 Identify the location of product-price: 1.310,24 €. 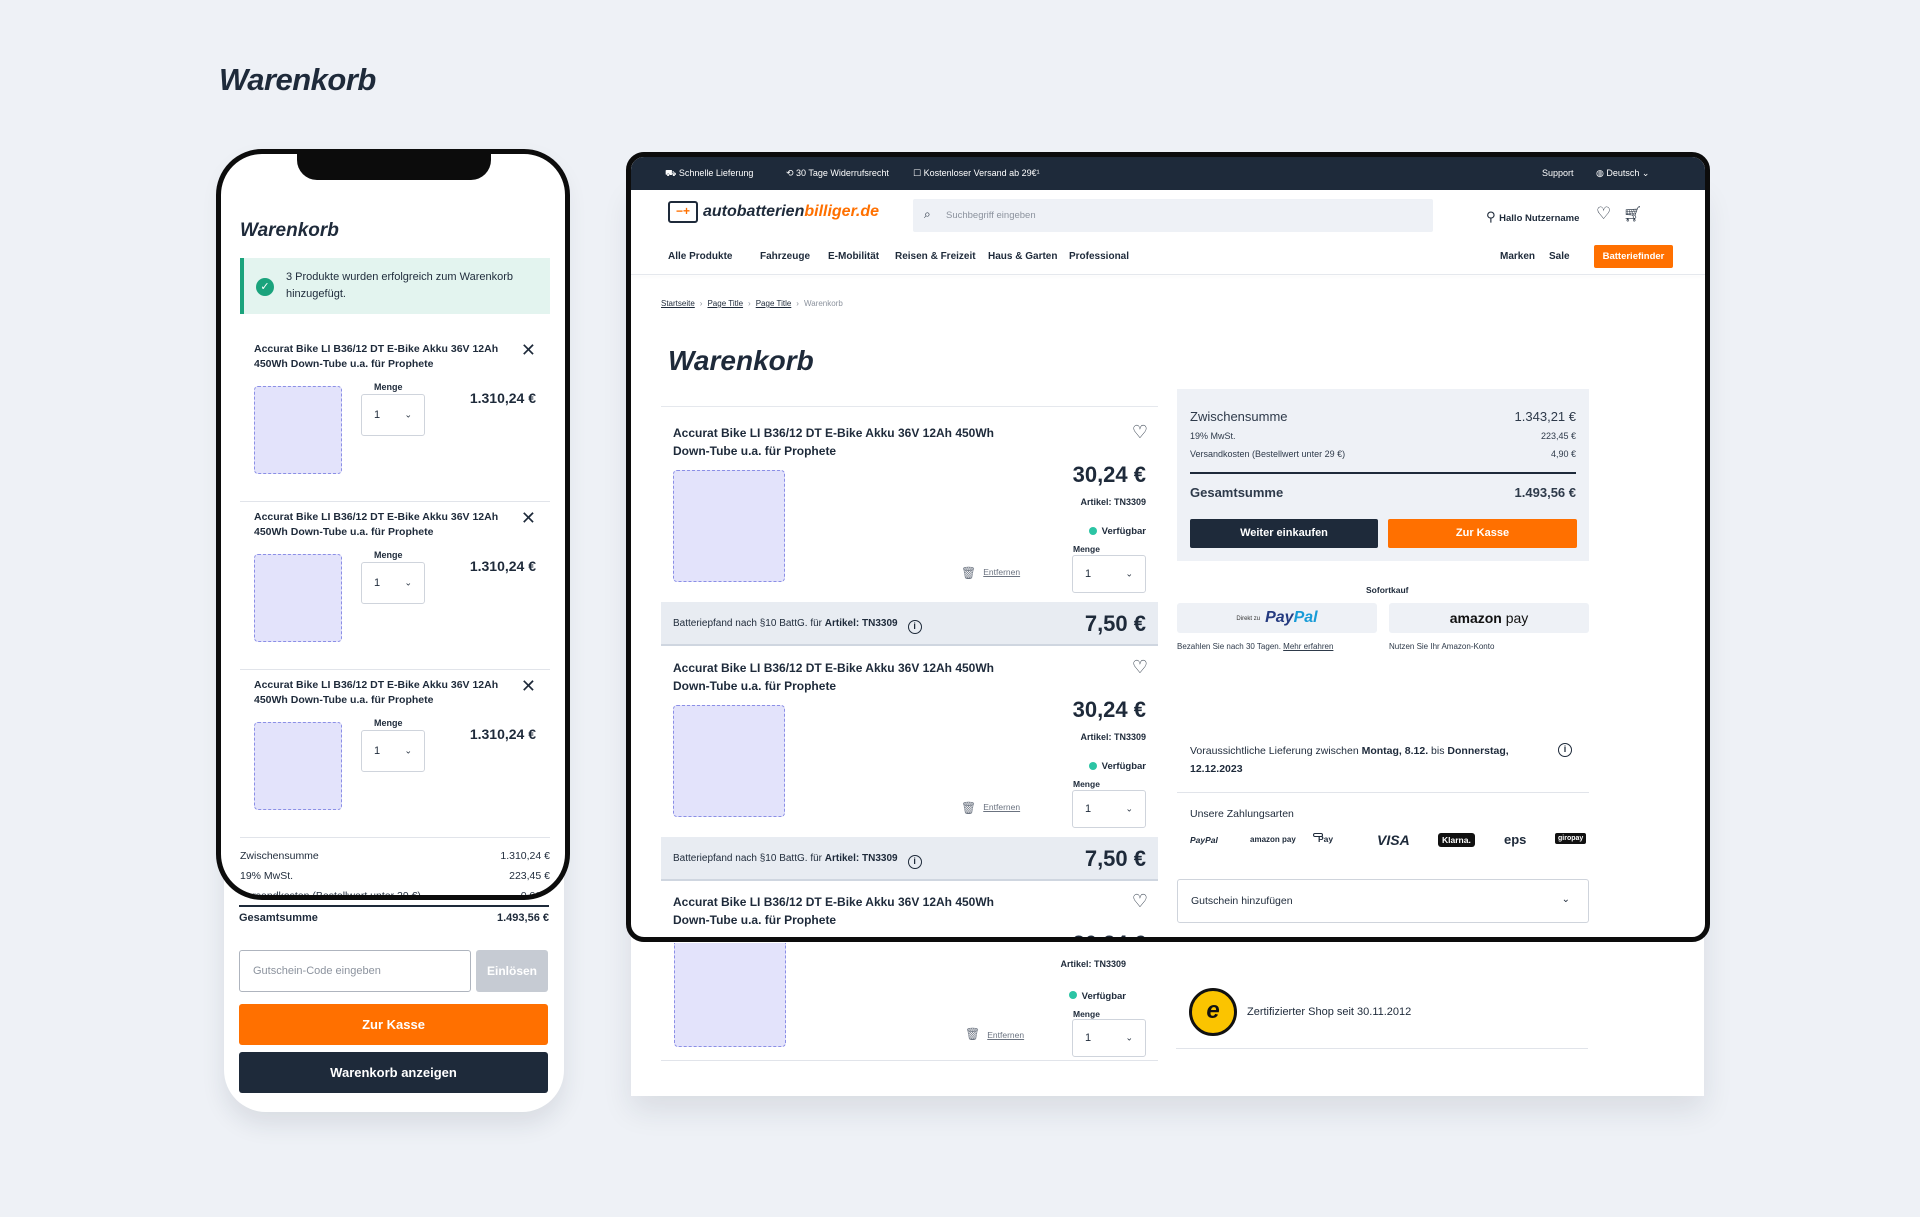
(502, 398).